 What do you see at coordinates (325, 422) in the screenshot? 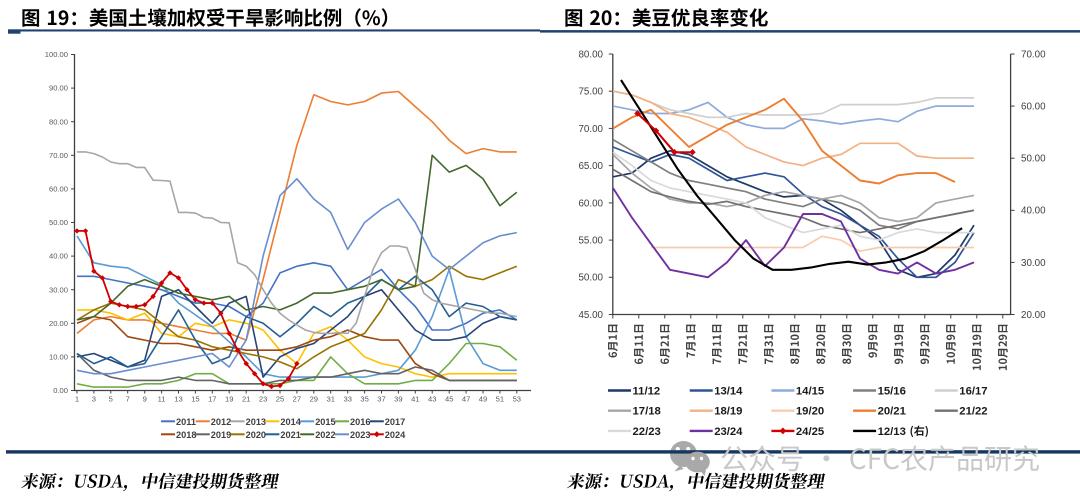
I see `svg-text: 2015` at bounding box center [325, 422].